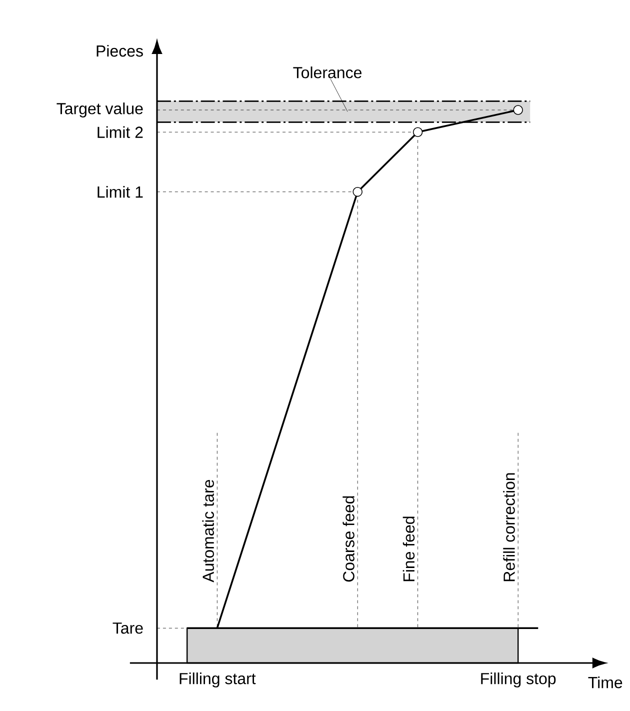 The height and width of the screenshot is (711, 630). Describe the element at coordinates (119, 50) in the screenshot. I see `y-axis-title: Pieces` at that location.